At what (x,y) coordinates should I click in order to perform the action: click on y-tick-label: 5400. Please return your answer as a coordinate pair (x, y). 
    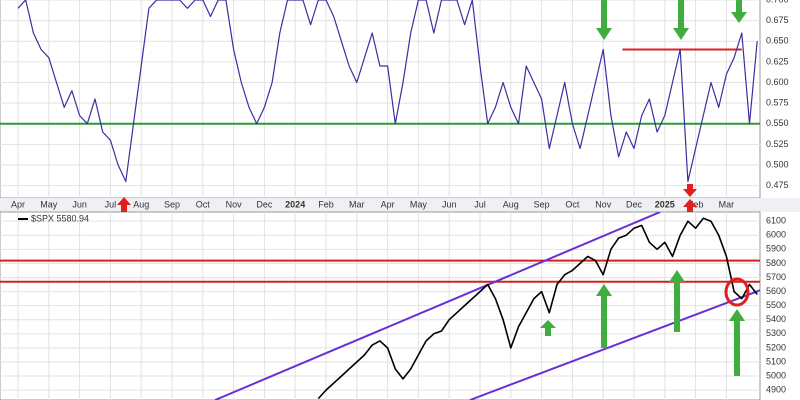
    Looking at the image, I should click on (776, 319).